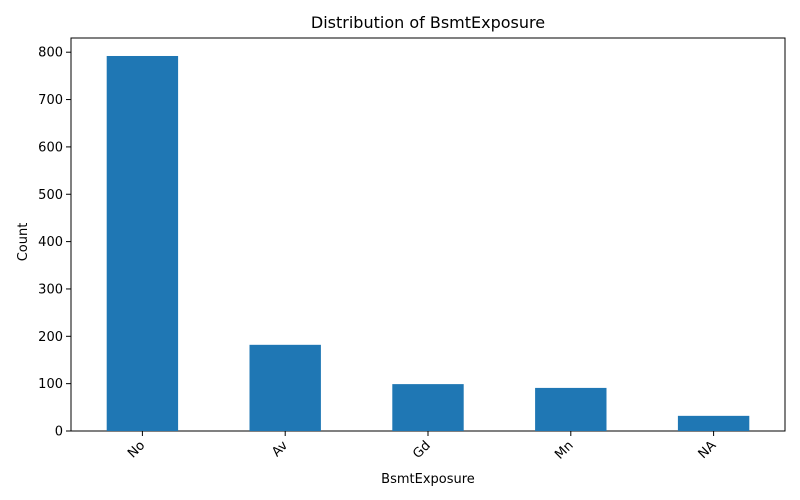 Image resolution: width=800 pixels, height=500 pixels. I want to click on x-tick-label: Av, so click(280, 449).